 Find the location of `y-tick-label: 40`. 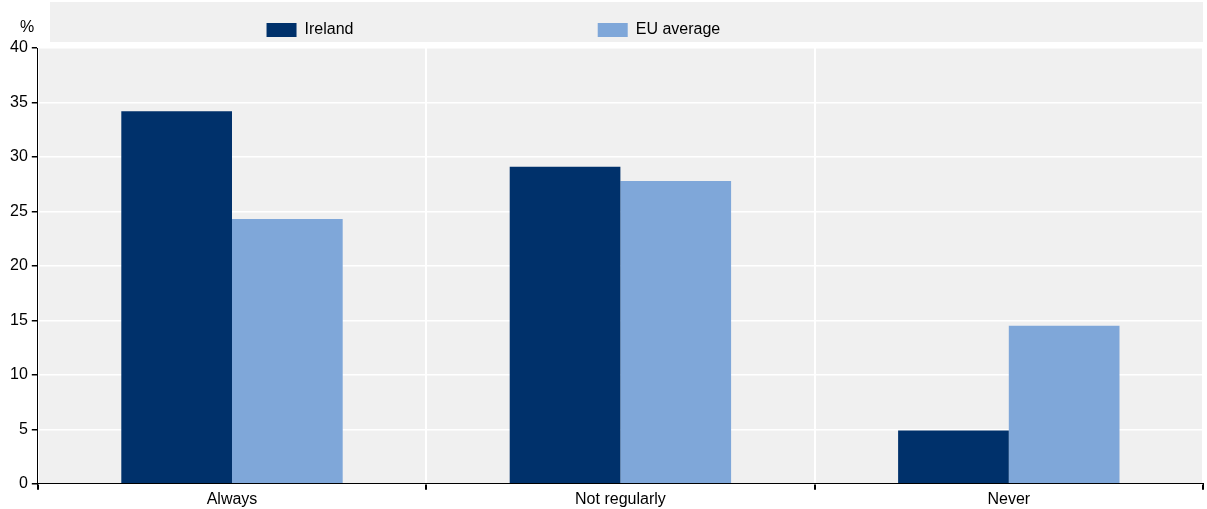

y-tick-label: 40 is located at coordinates (19, 47).